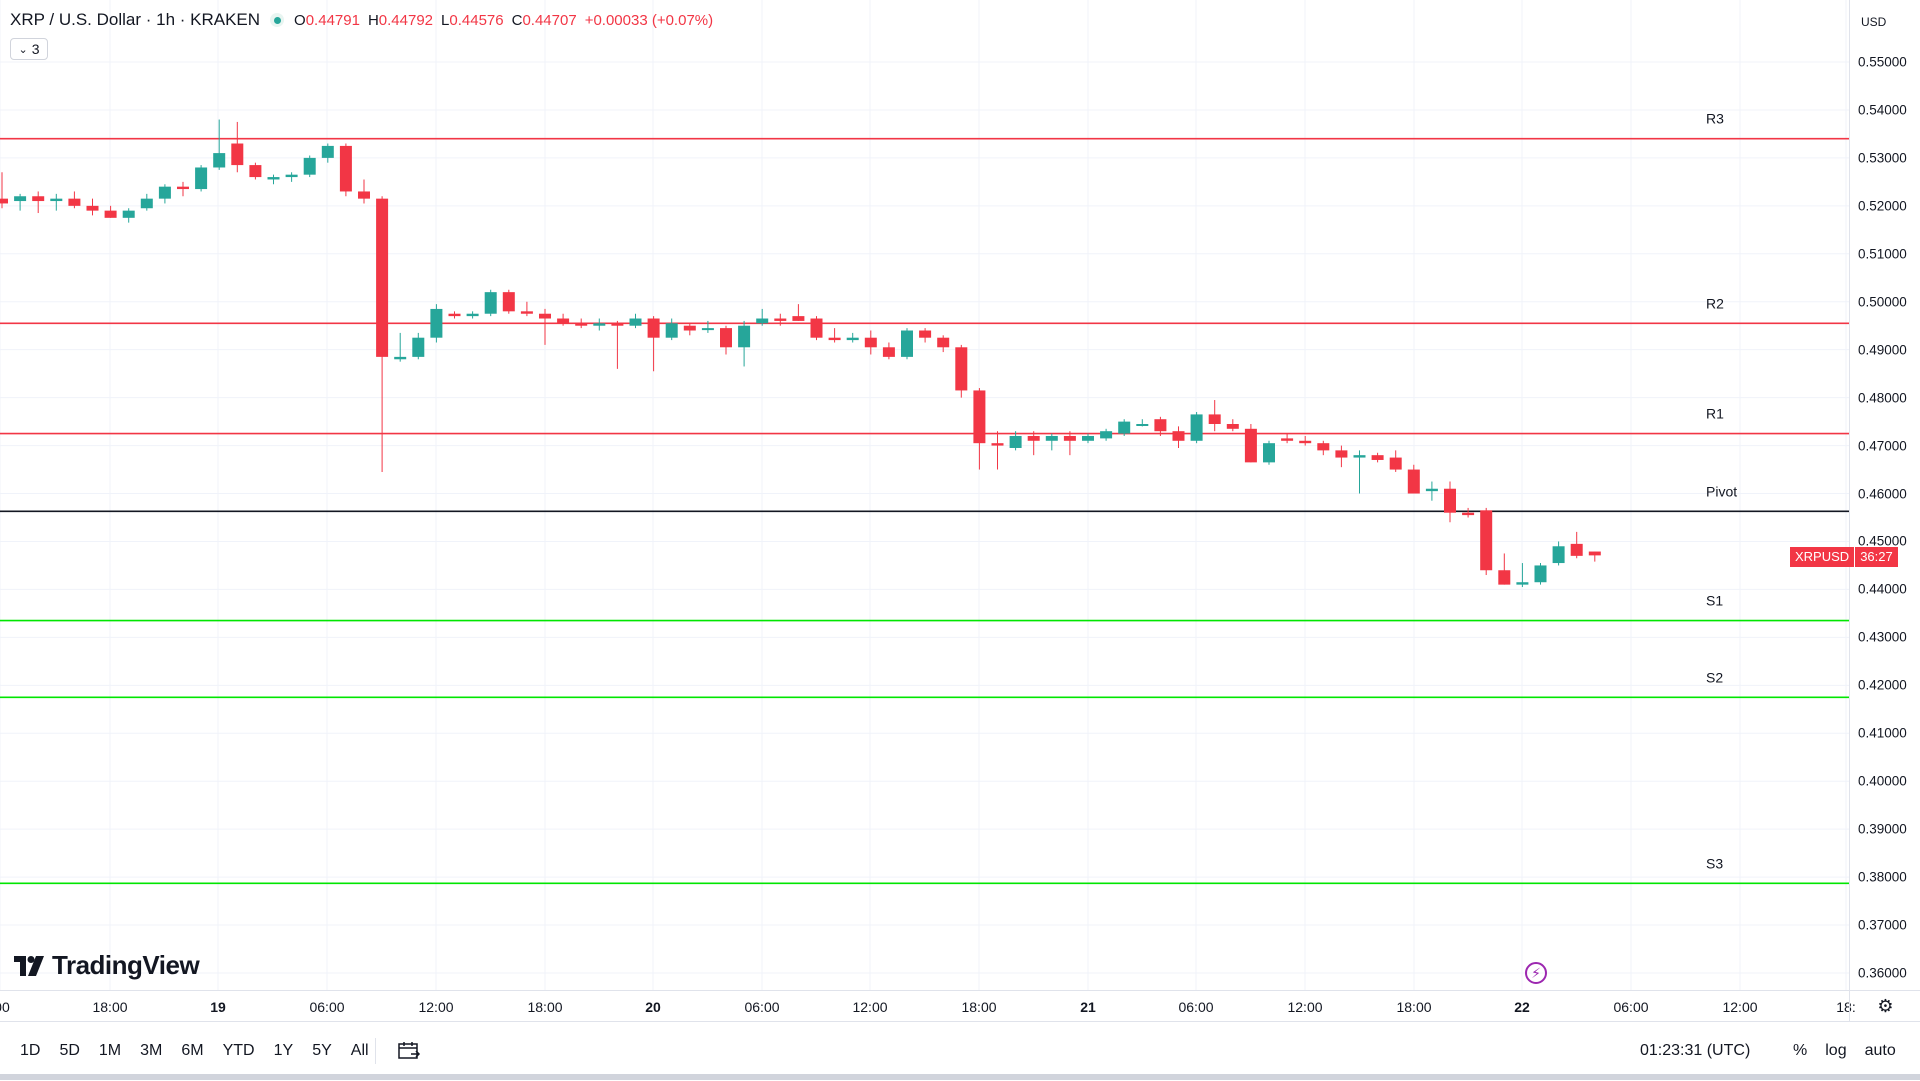 Image resolution: width=1920 pixels, height=1081 pixels. What do you see at coordinates (322, 1050) in the screenshot?
I see `range-button-5y: 5Y` at bounding box center [322, 1050].